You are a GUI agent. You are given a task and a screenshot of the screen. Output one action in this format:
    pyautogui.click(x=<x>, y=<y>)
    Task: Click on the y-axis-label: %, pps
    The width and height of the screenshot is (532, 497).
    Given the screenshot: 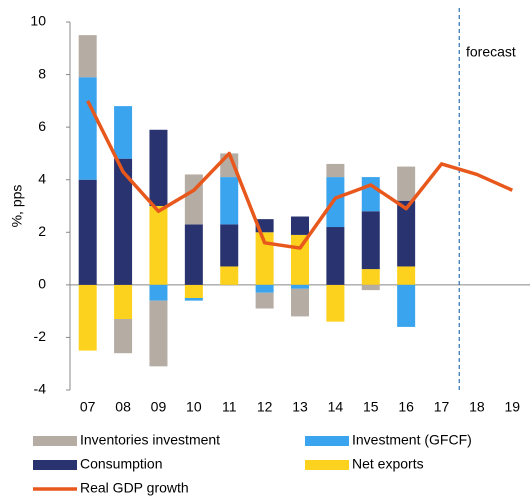 What is the action you would take?
    pyautogui.click(x=17, y=206)
    